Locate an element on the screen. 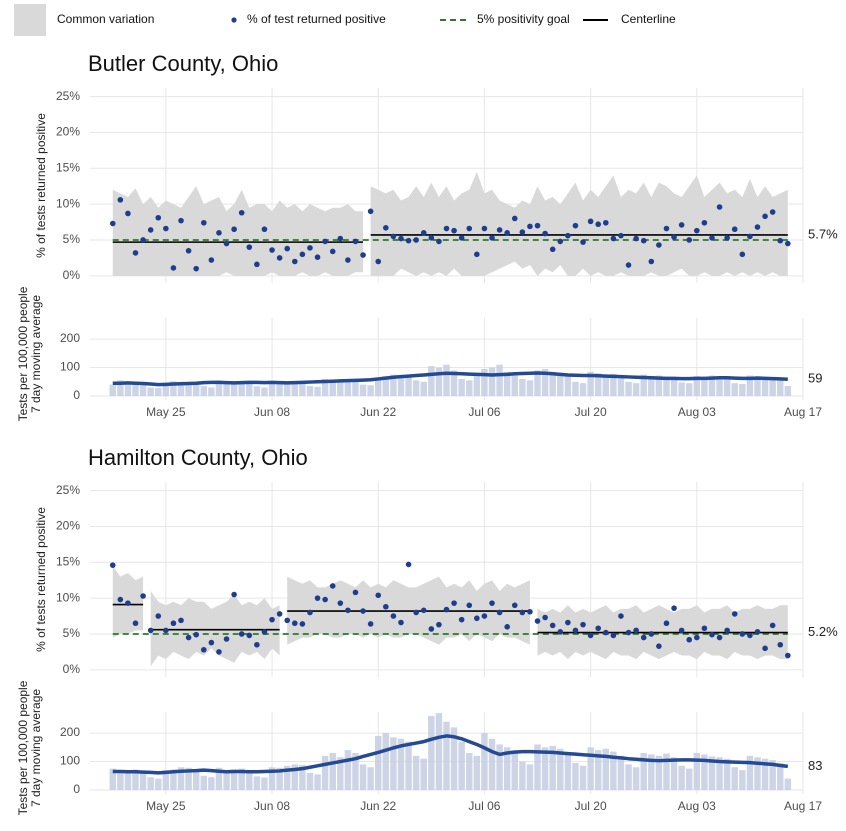  x-tick-label: Jul 20 is located at coordinates (591, 412).